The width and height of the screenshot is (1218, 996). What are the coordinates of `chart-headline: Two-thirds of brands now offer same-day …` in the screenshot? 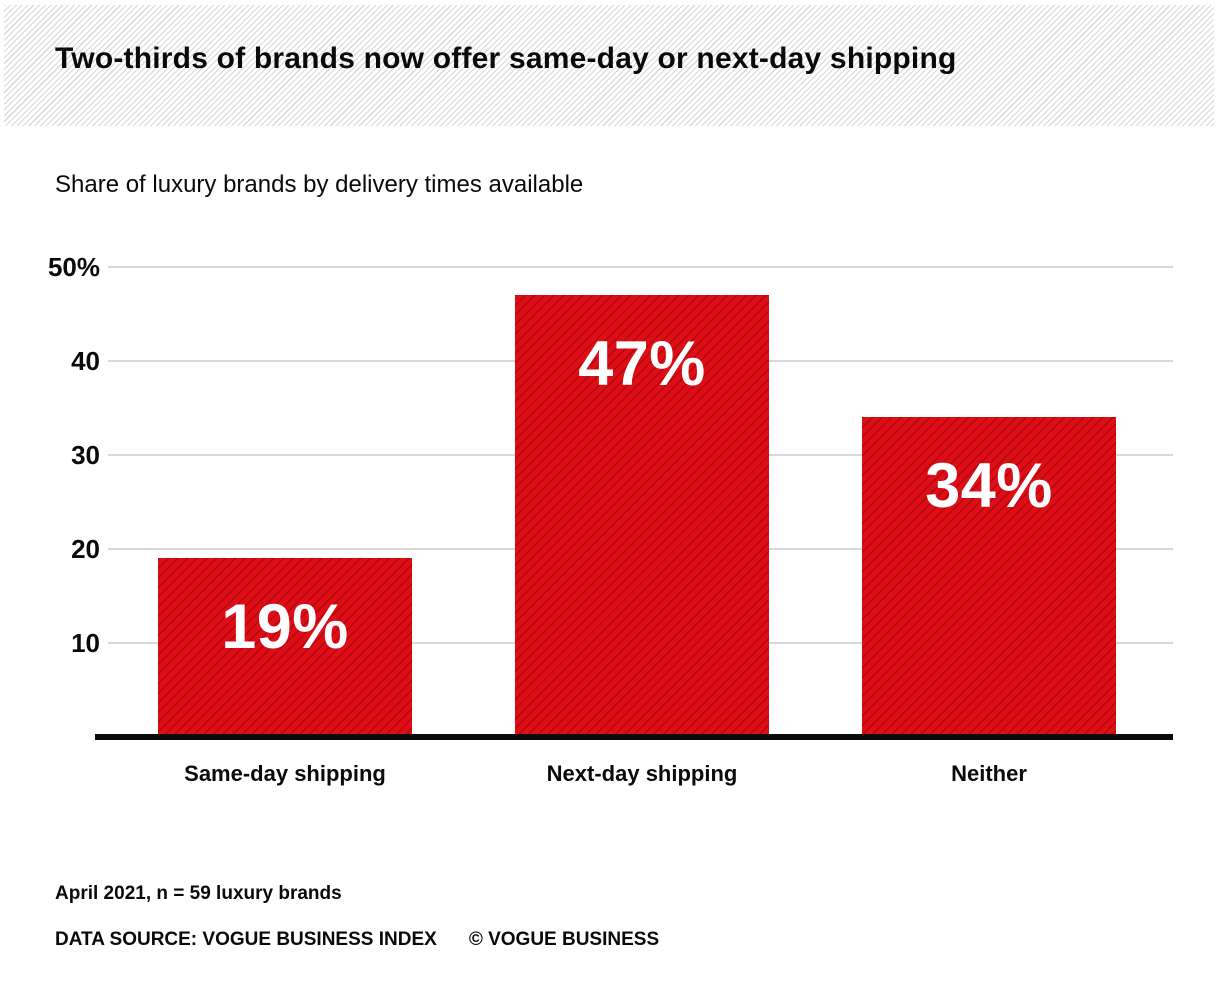 It's located at (506, 58).